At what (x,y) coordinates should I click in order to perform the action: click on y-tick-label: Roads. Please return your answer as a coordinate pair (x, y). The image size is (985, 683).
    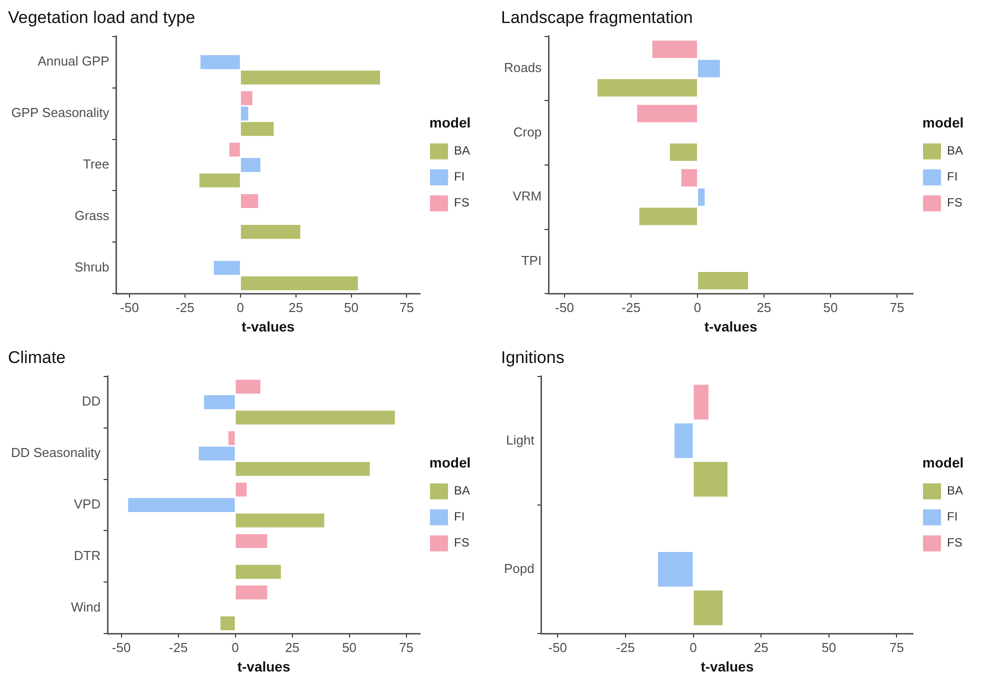
    Looking at the image, I should click on (523, 68).